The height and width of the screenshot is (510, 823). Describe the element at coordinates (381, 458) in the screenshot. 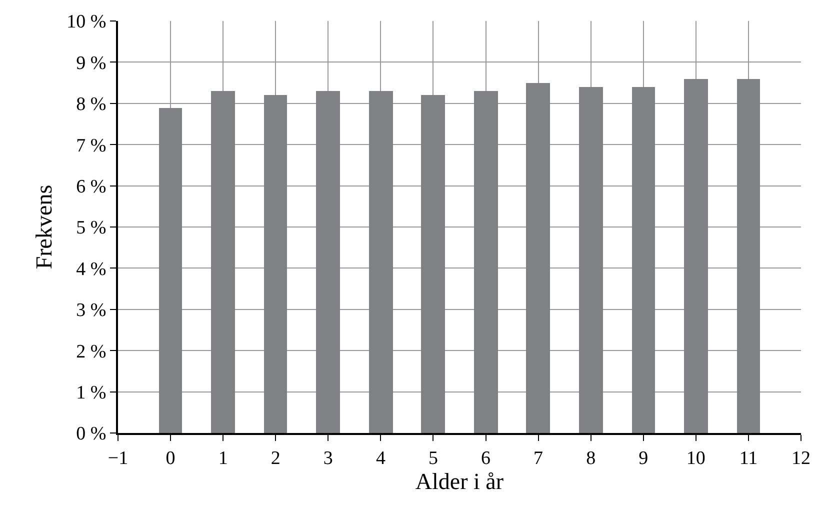

I see `x-tick-label: 4` at that location.